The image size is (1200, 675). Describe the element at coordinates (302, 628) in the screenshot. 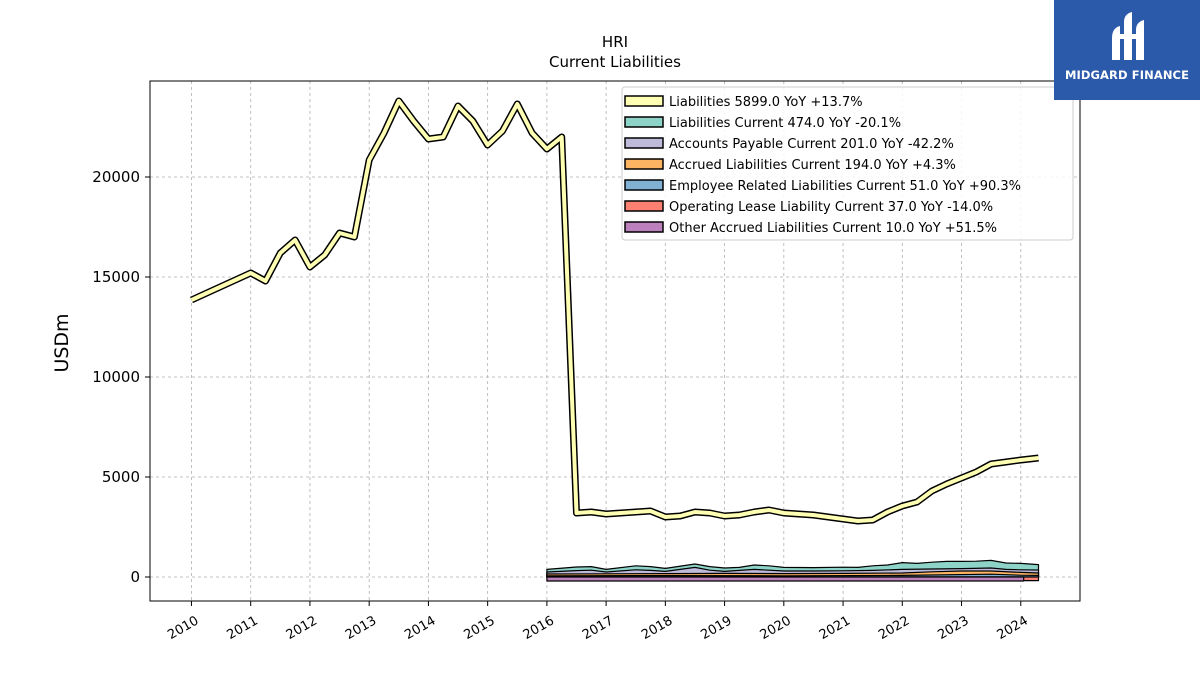

I see `x-tick-label: 2012` at that location.